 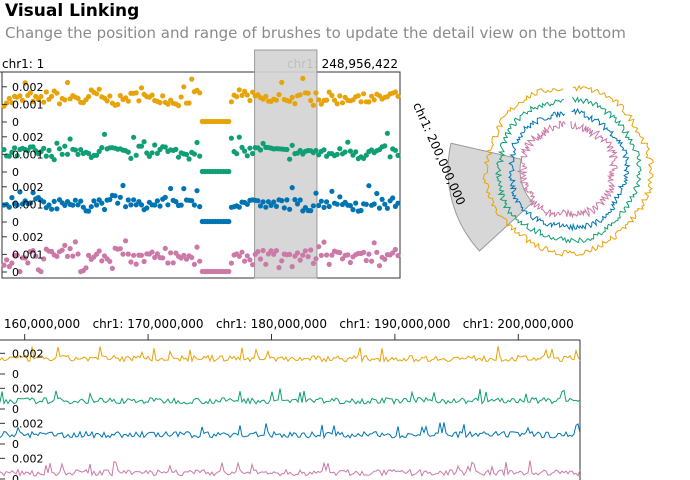 What do you see at coordinates (490, 197) in the screenshot?
I see `circular-brush` at bounding box center [490, 197].